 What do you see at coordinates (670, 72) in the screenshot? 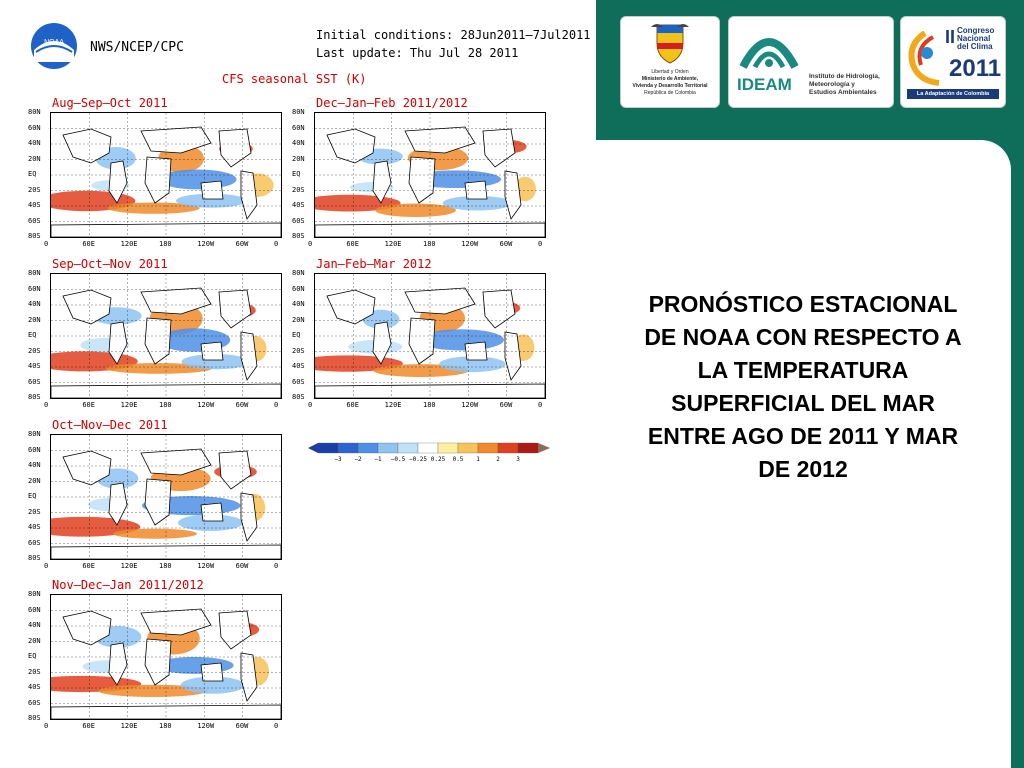
I see `ministerio-motto: Libertad y Orden` at bounding box center [670, 72].